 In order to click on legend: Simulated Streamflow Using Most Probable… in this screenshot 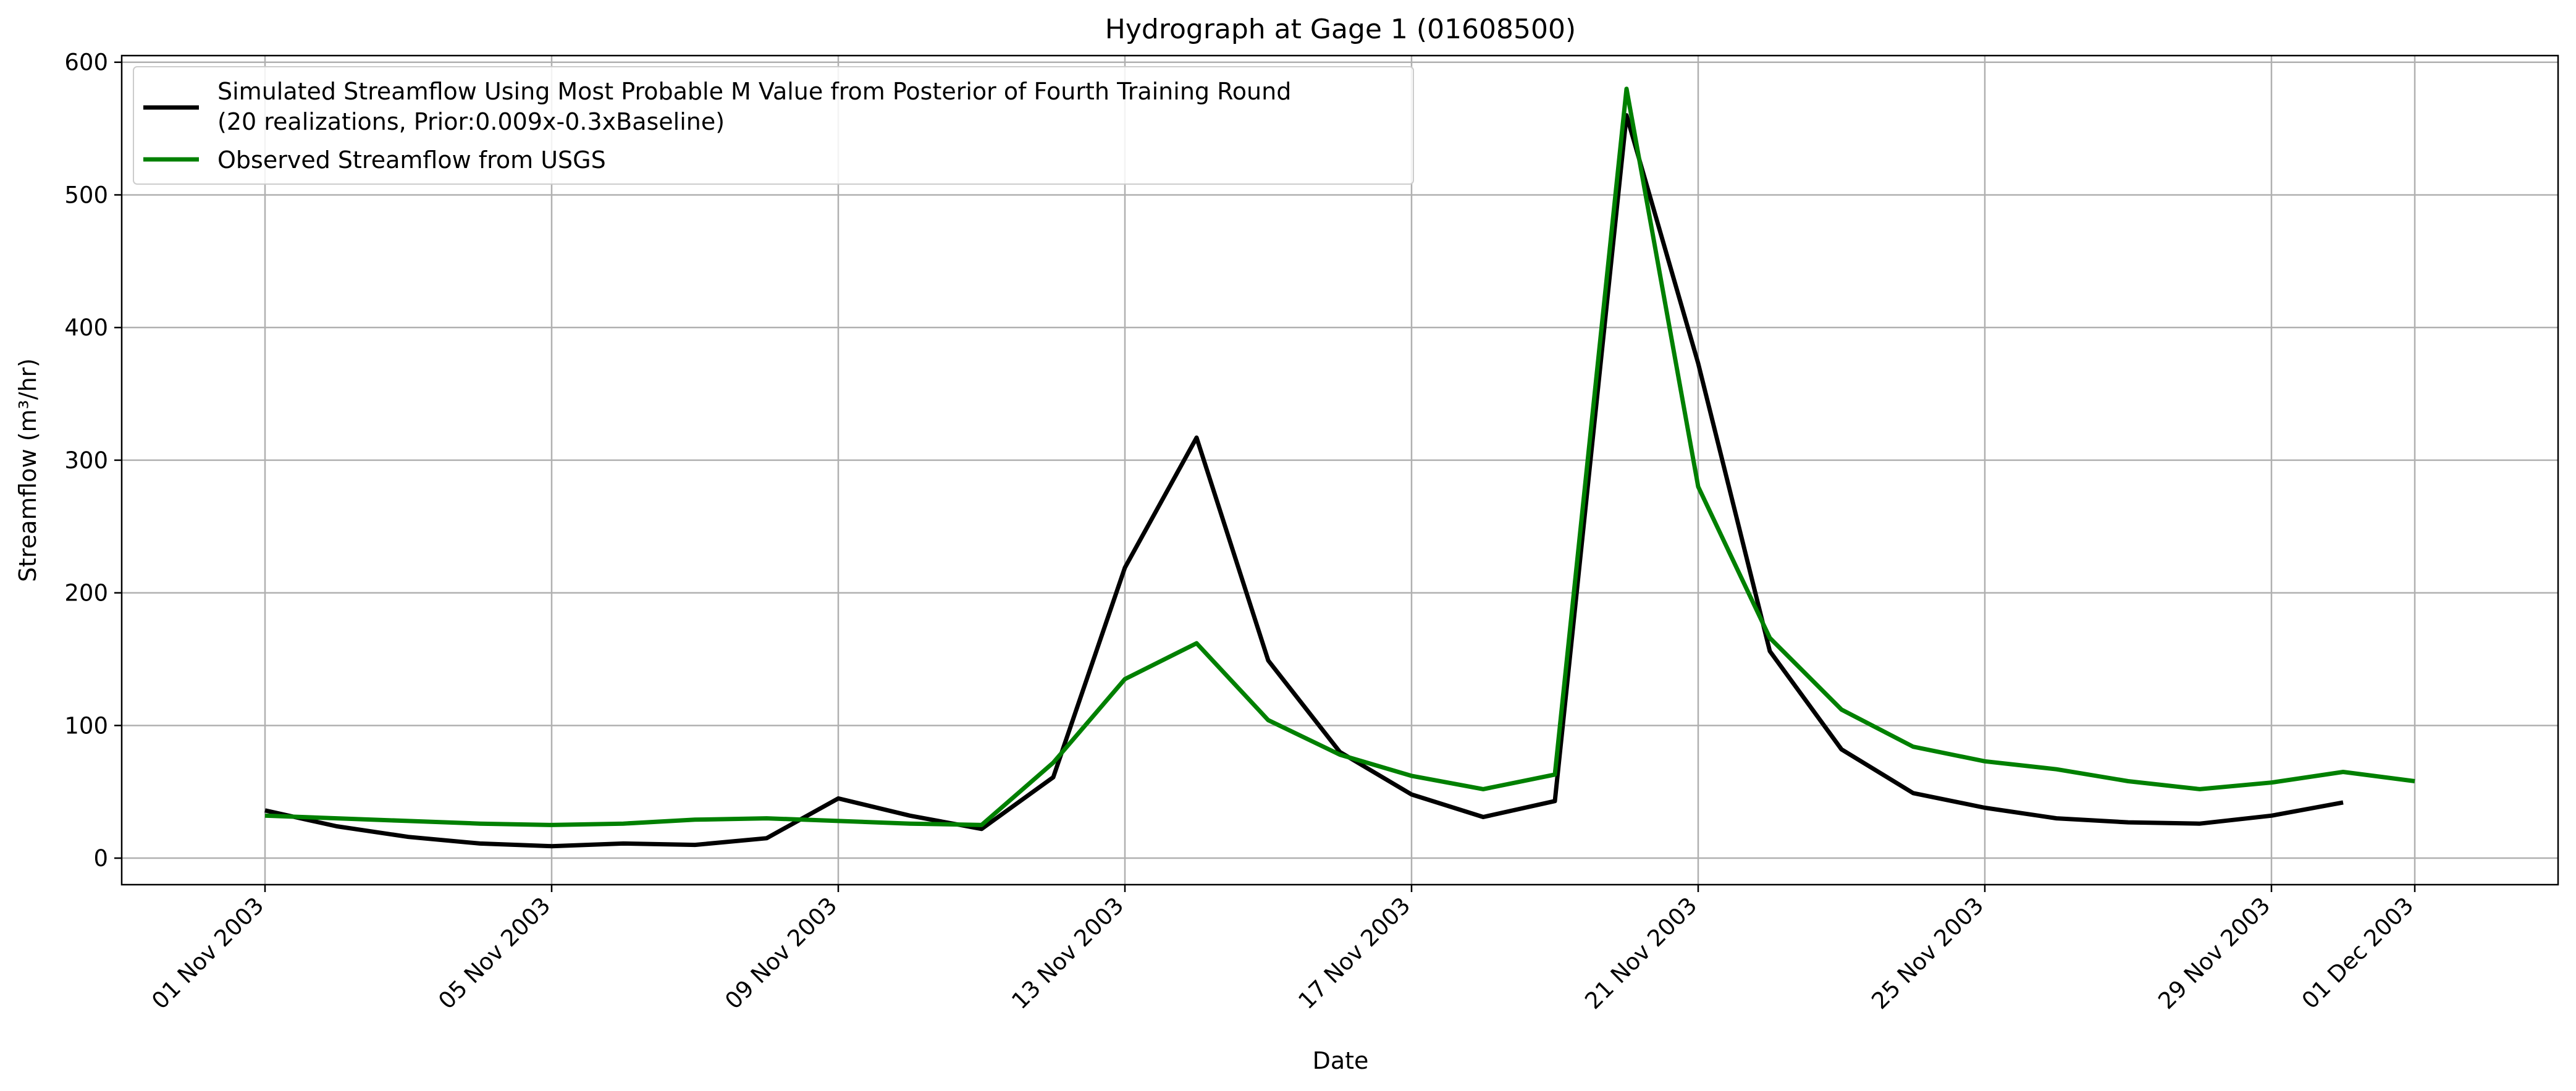, I will do `click(774, 125)`.